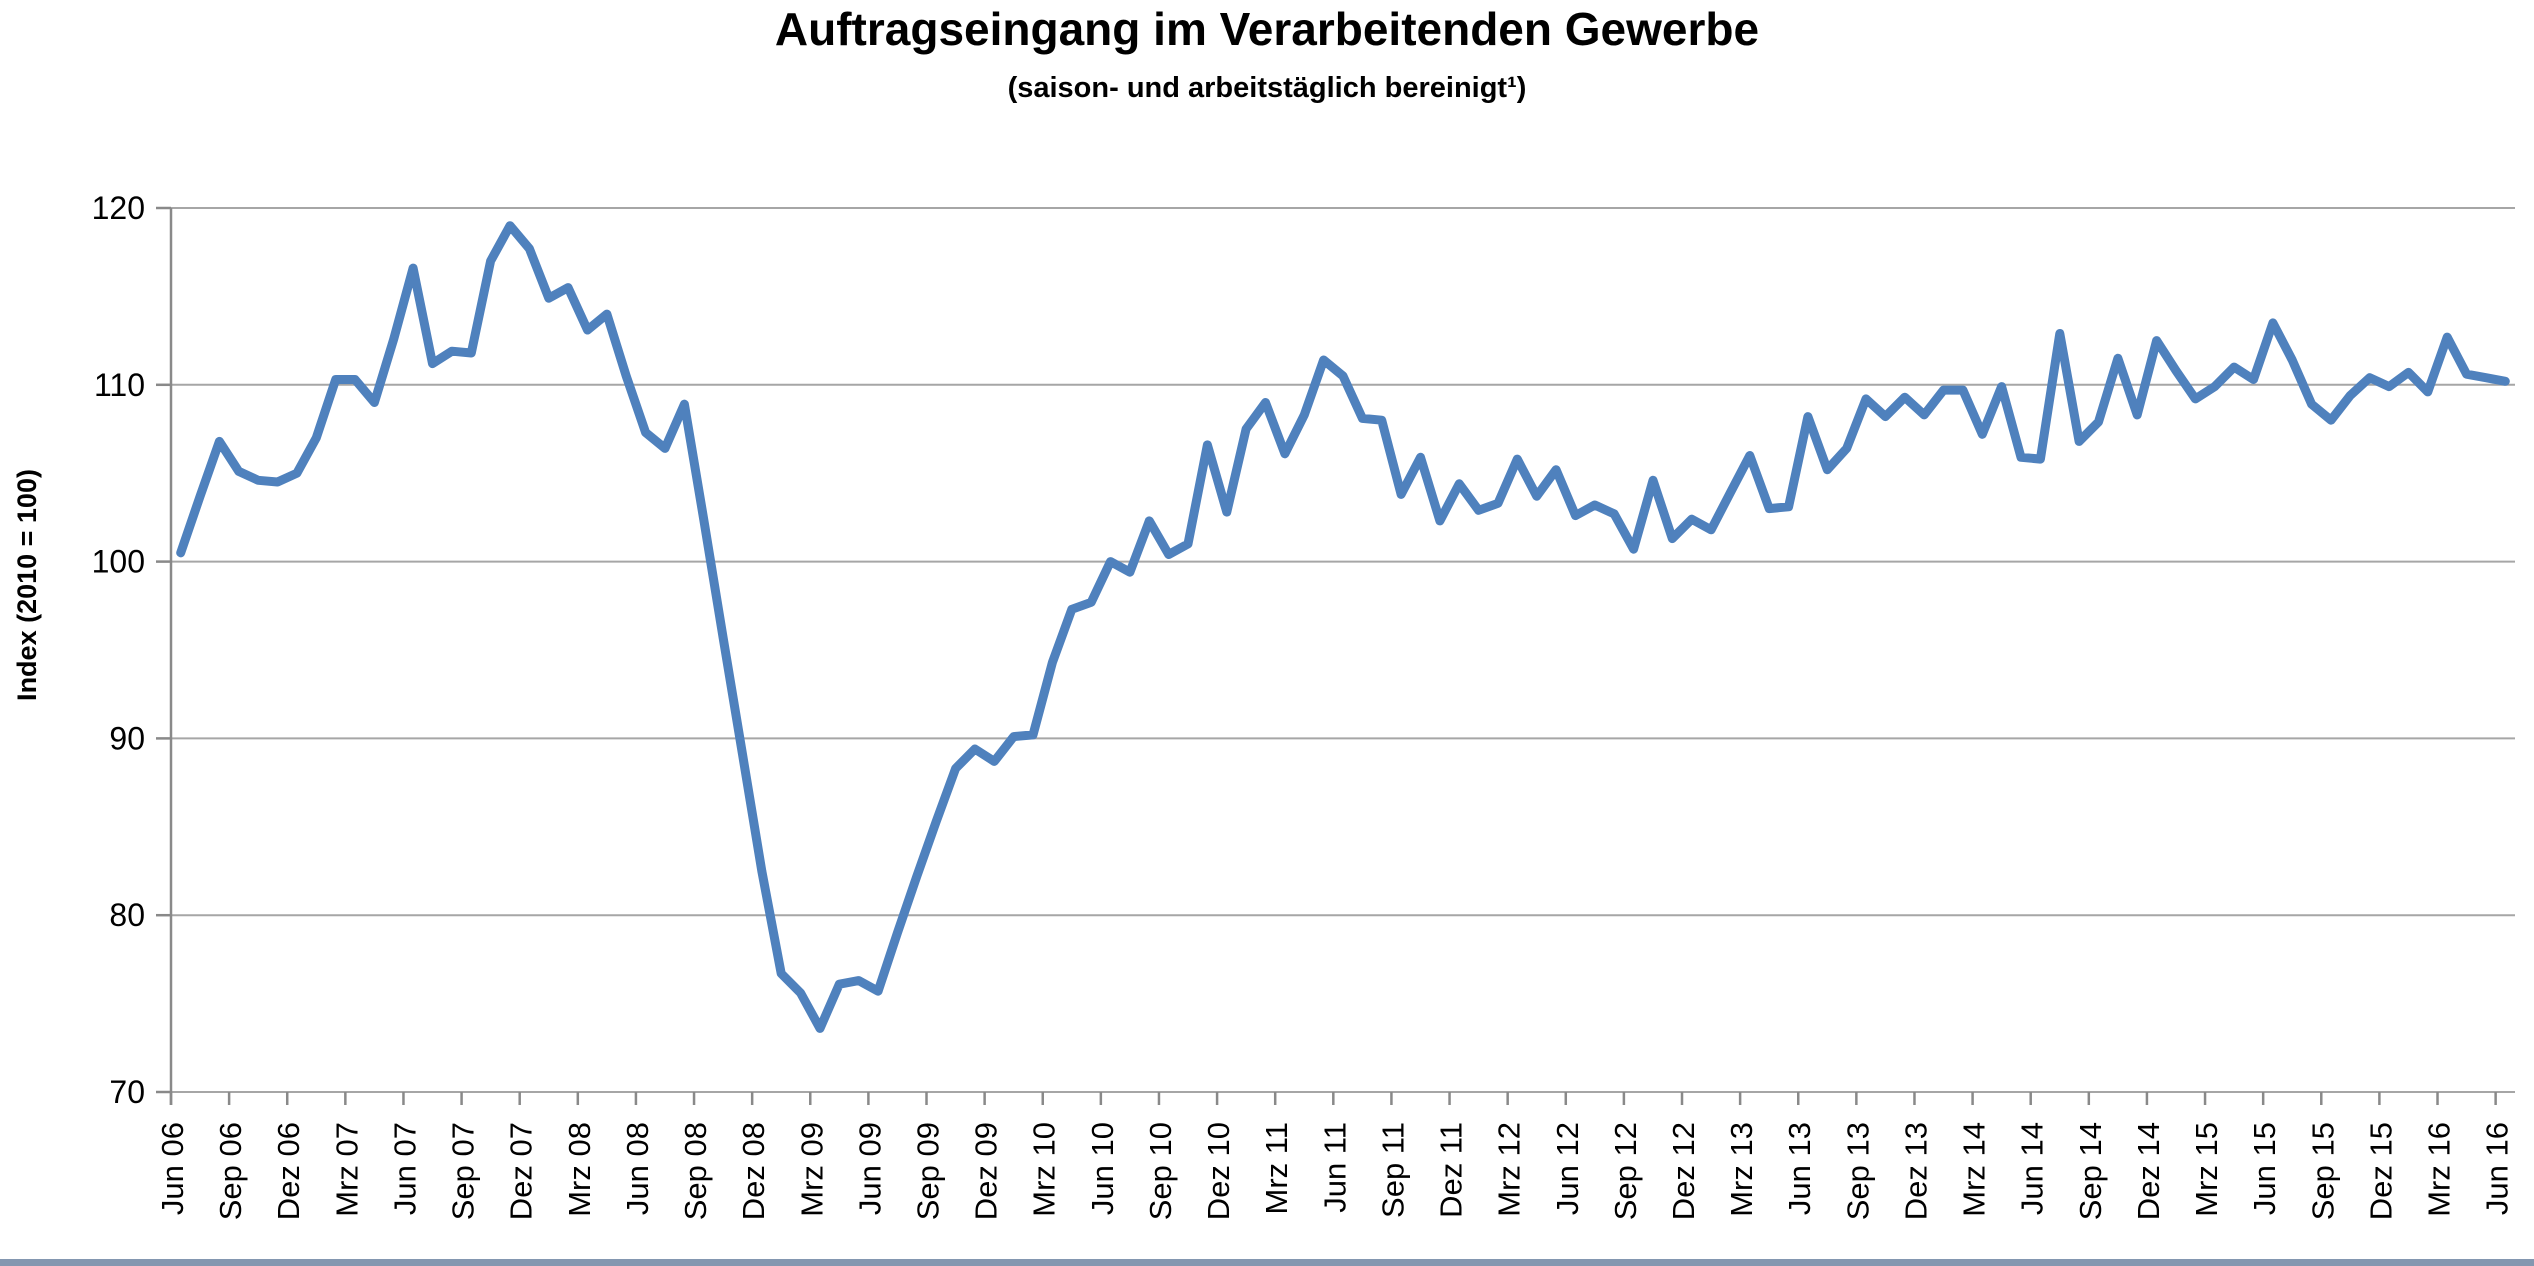 This screenshot has height=1266, width=2534. What do you see at coordinates (346, 1169) in the screenshot?
I see `x-tick-label: Mrz 07` at bounding box center [346, 1169].